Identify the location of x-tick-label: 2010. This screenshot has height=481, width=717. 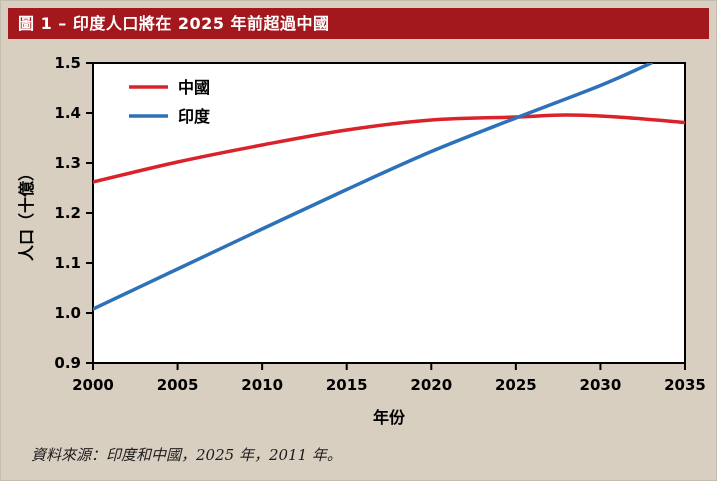
(262, 385).